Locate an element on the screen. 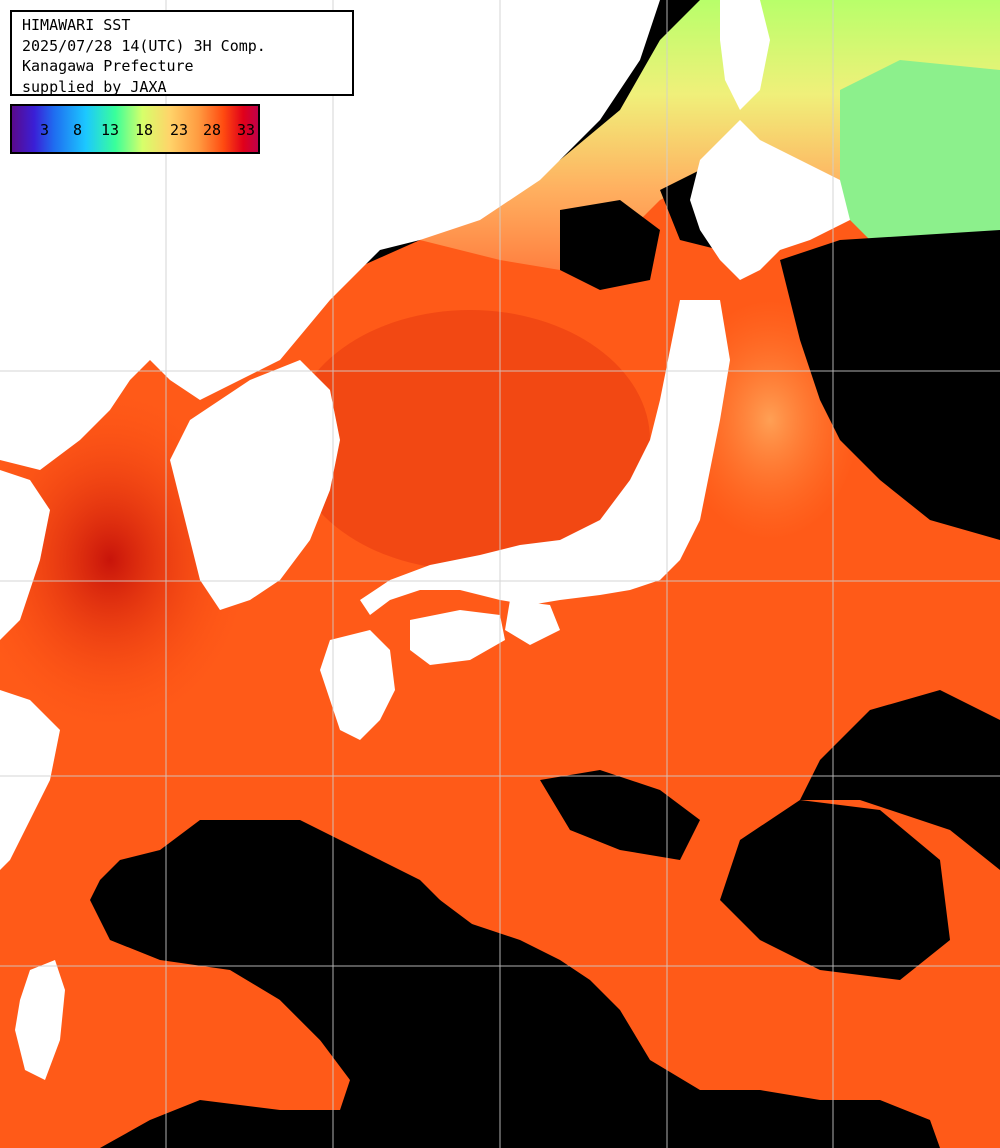  land-taiwan is located at coordinates (40, 1020).